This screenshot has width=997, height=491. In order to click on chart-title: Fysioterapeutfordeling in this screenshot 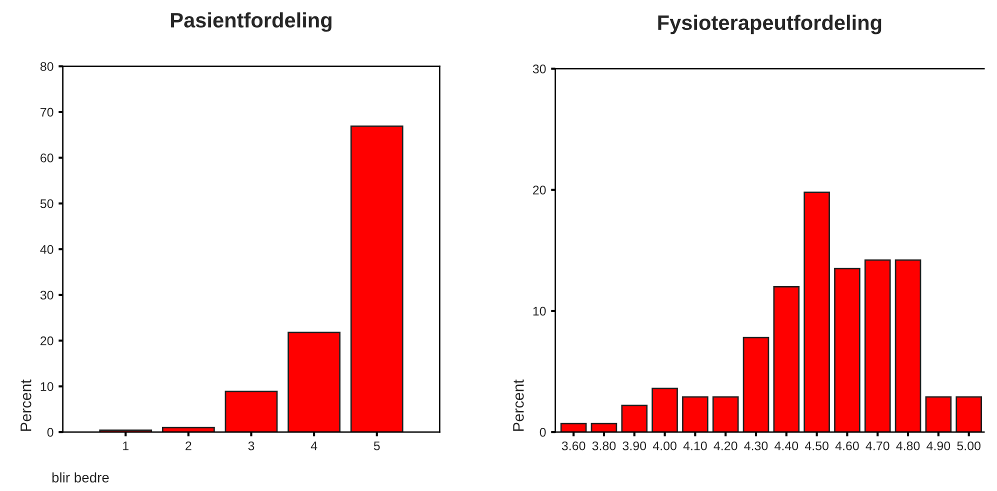, I will do `click(770, 24)`.